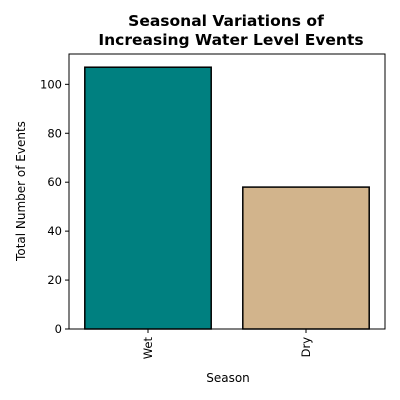  What do you see at coordinates (54, 182) in the screenshot?
I see `y-tick-label: 60` at bounding box center [54, 182].